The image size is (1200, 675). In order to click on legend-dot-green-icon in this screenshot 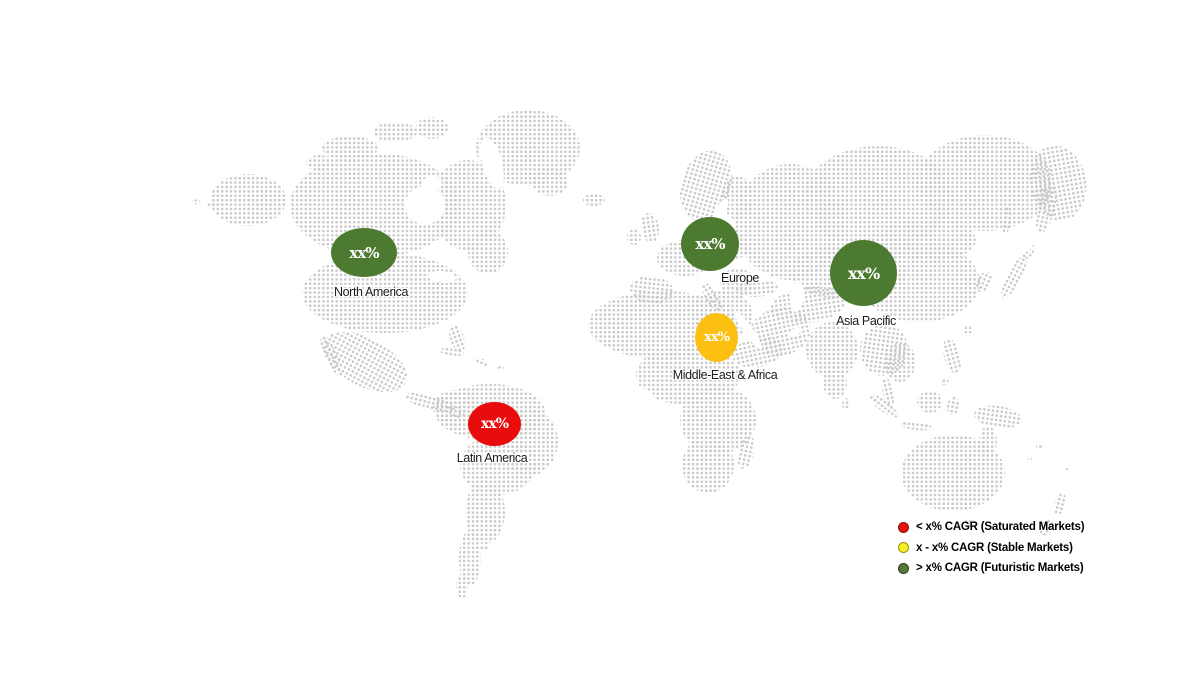, I will do `click(903, 568)`.